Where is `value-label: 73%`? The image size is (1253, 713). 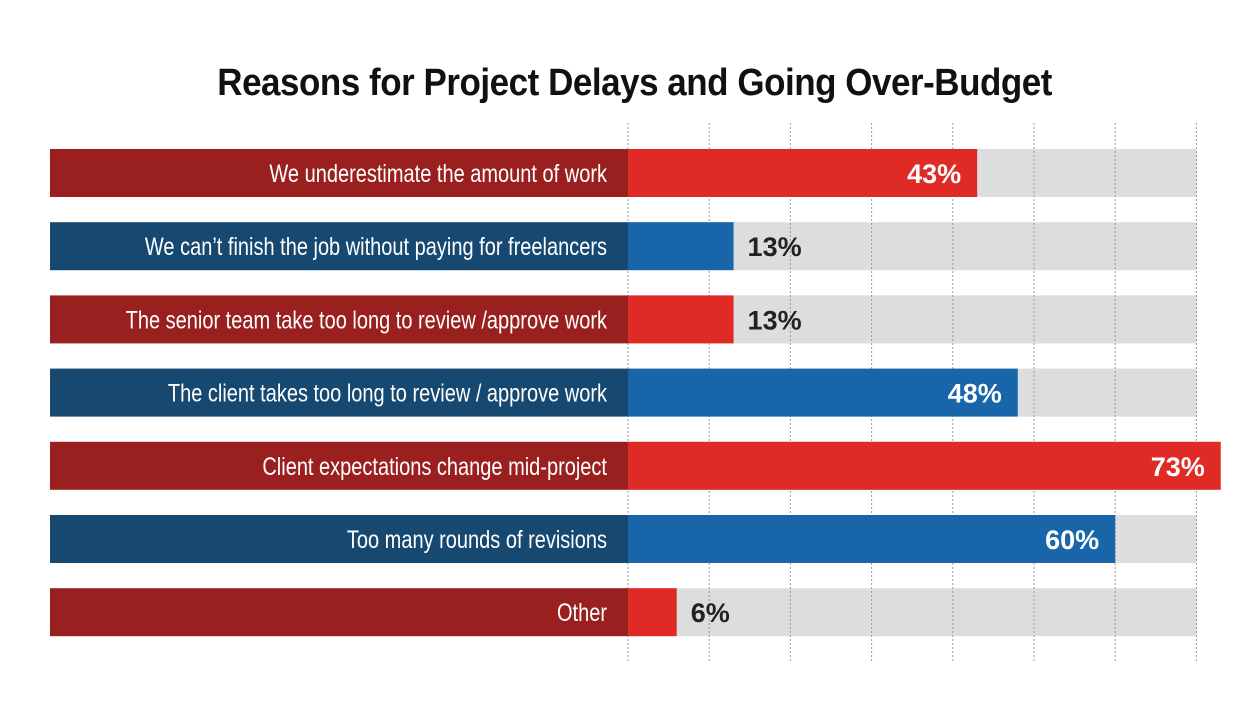 value-label: 73% is located at coordinates (1178, 467).